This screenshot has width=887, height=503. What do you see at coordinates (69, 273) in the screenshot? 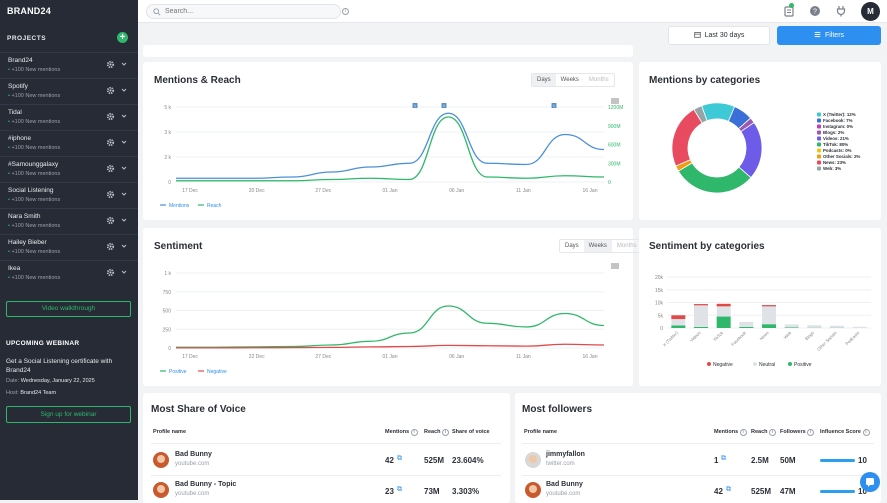
I see `sidebar-item-project: Ikea• +100 New mentions` at bounding box center [69, 273].